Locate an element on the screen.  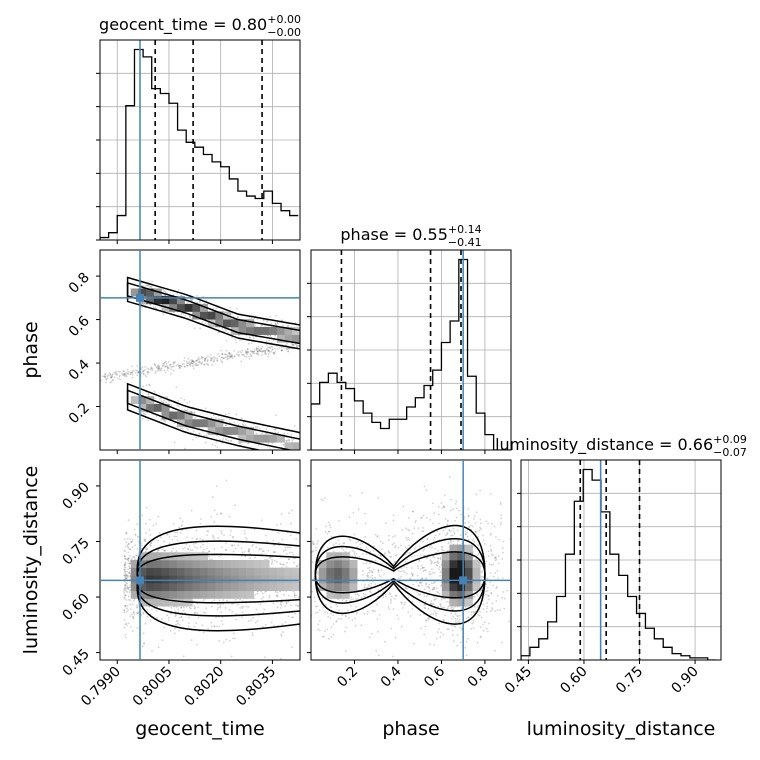
luminosity_distance-y-tick-label: 0.45 is located at coordinates (75, 662).